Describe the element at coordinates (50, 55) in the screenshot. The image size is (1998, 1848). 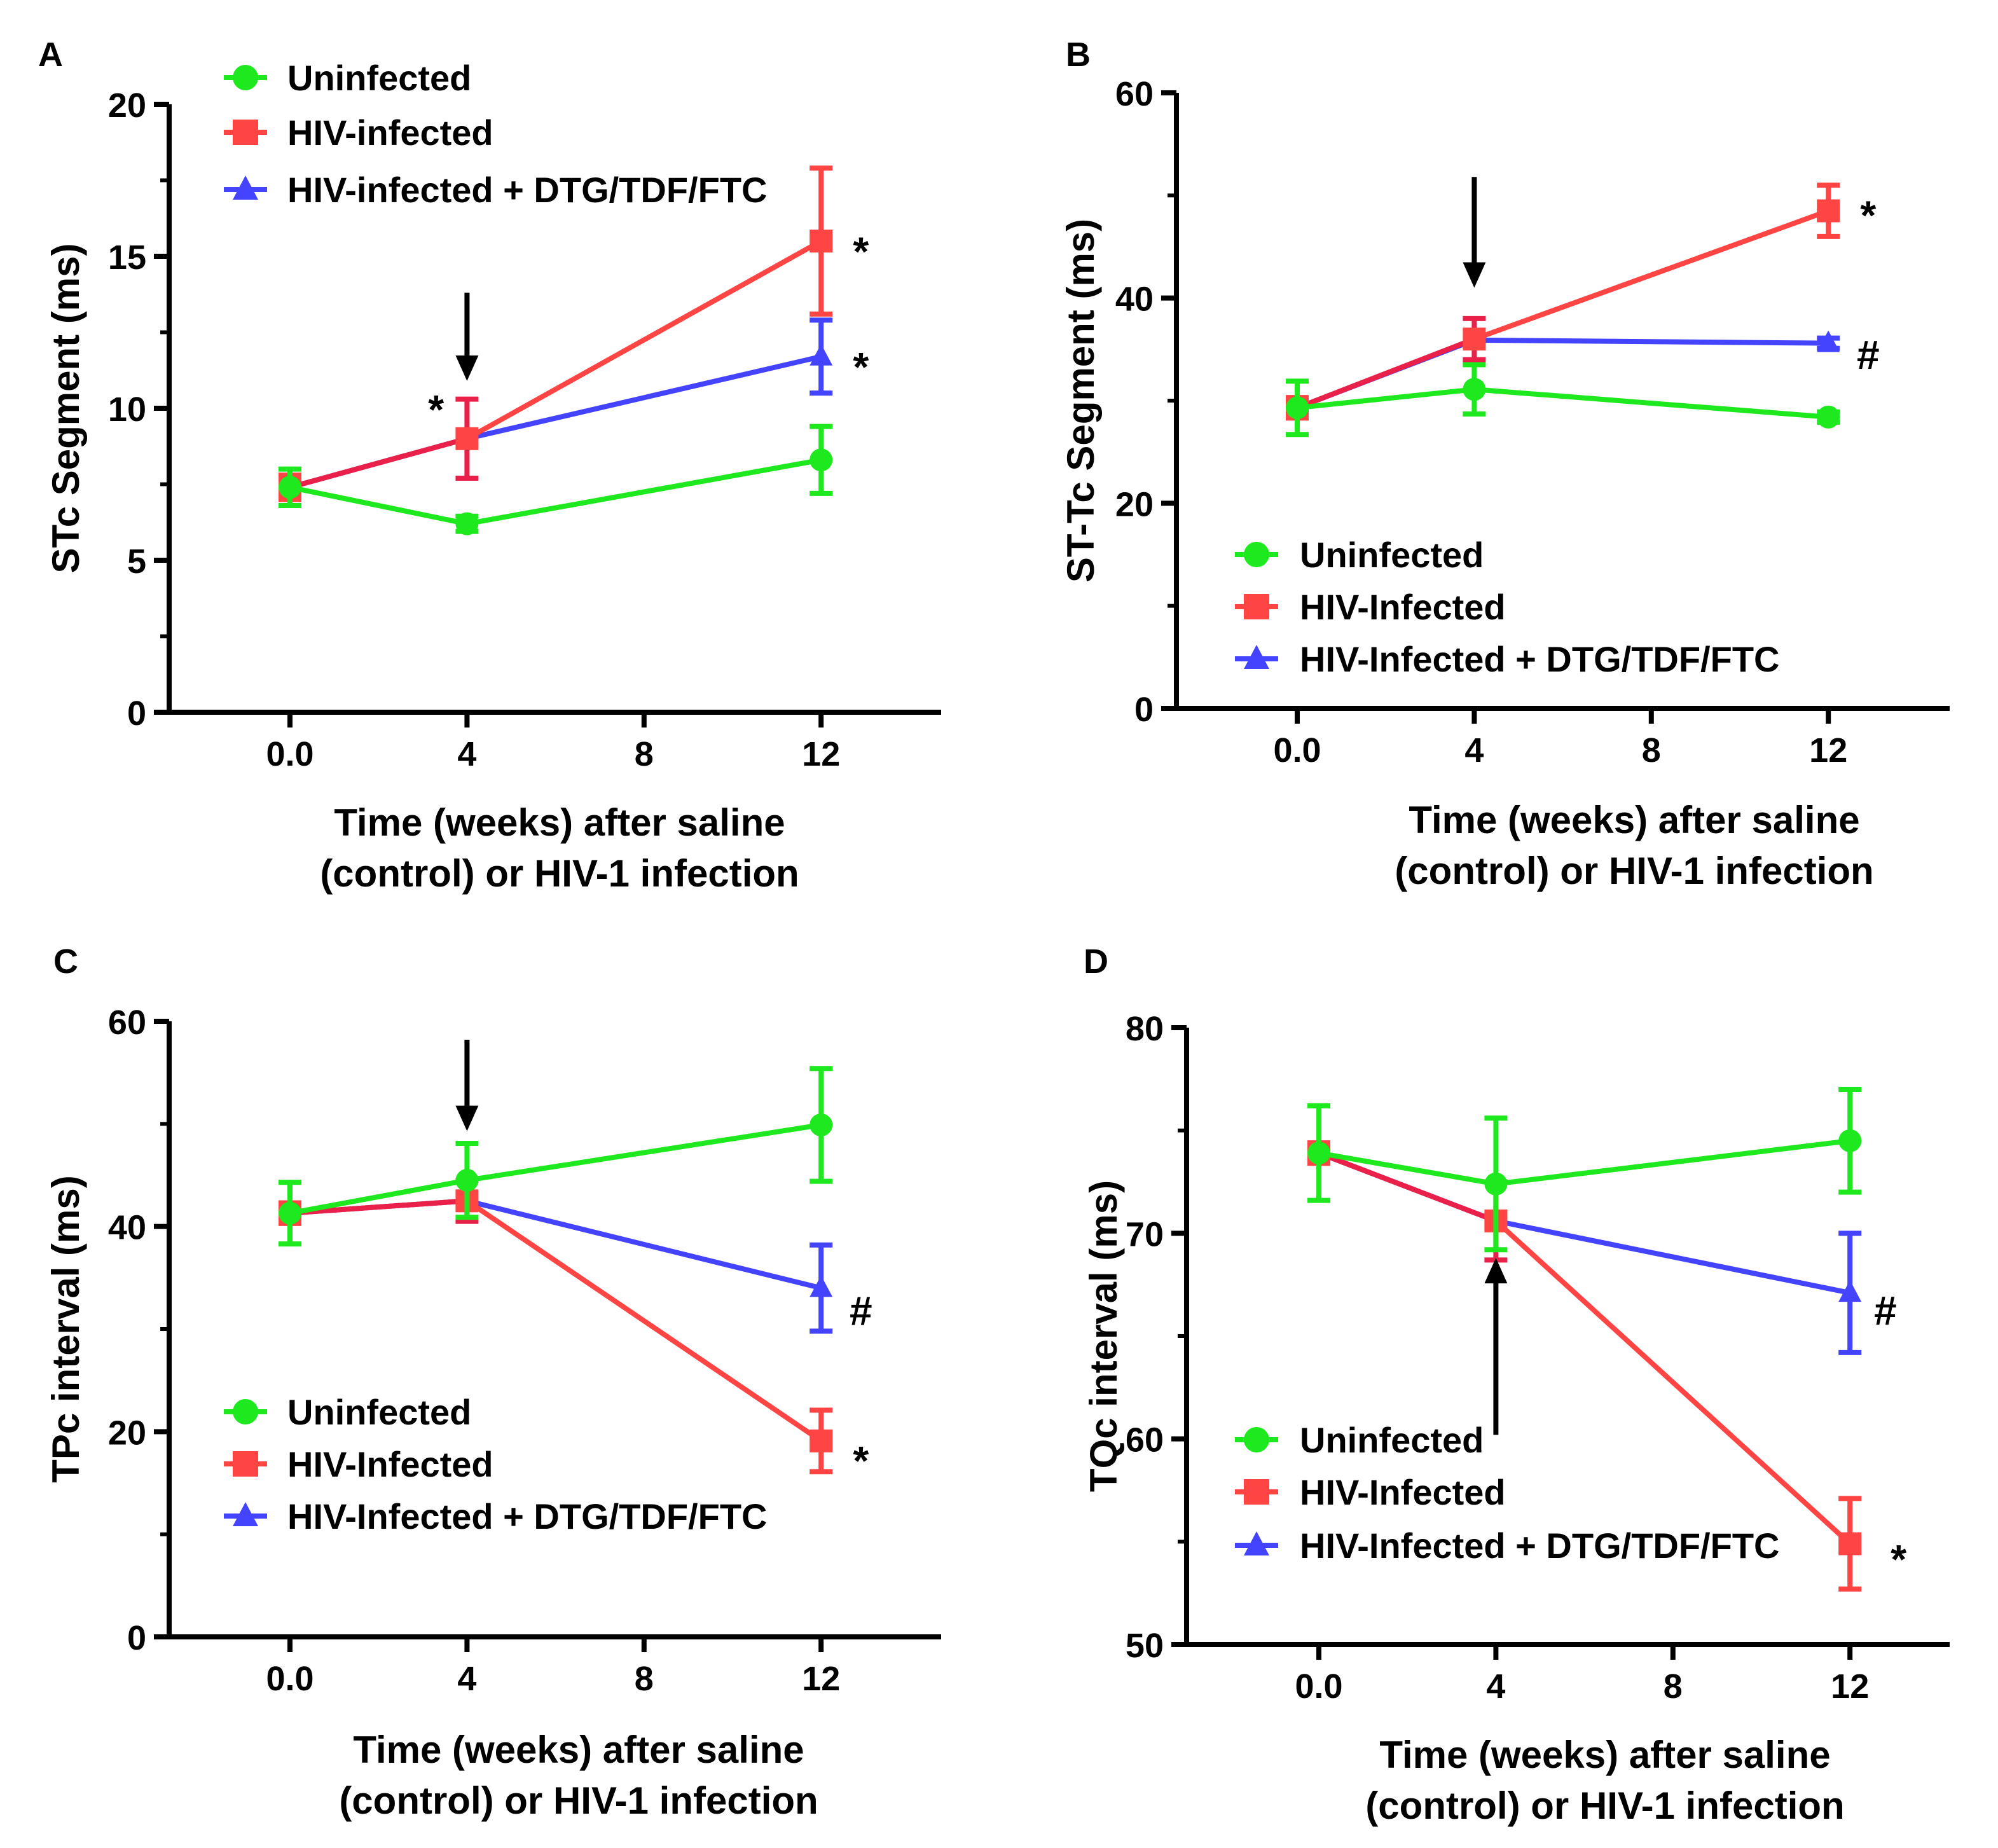
I see `panel-label: A` at that location.